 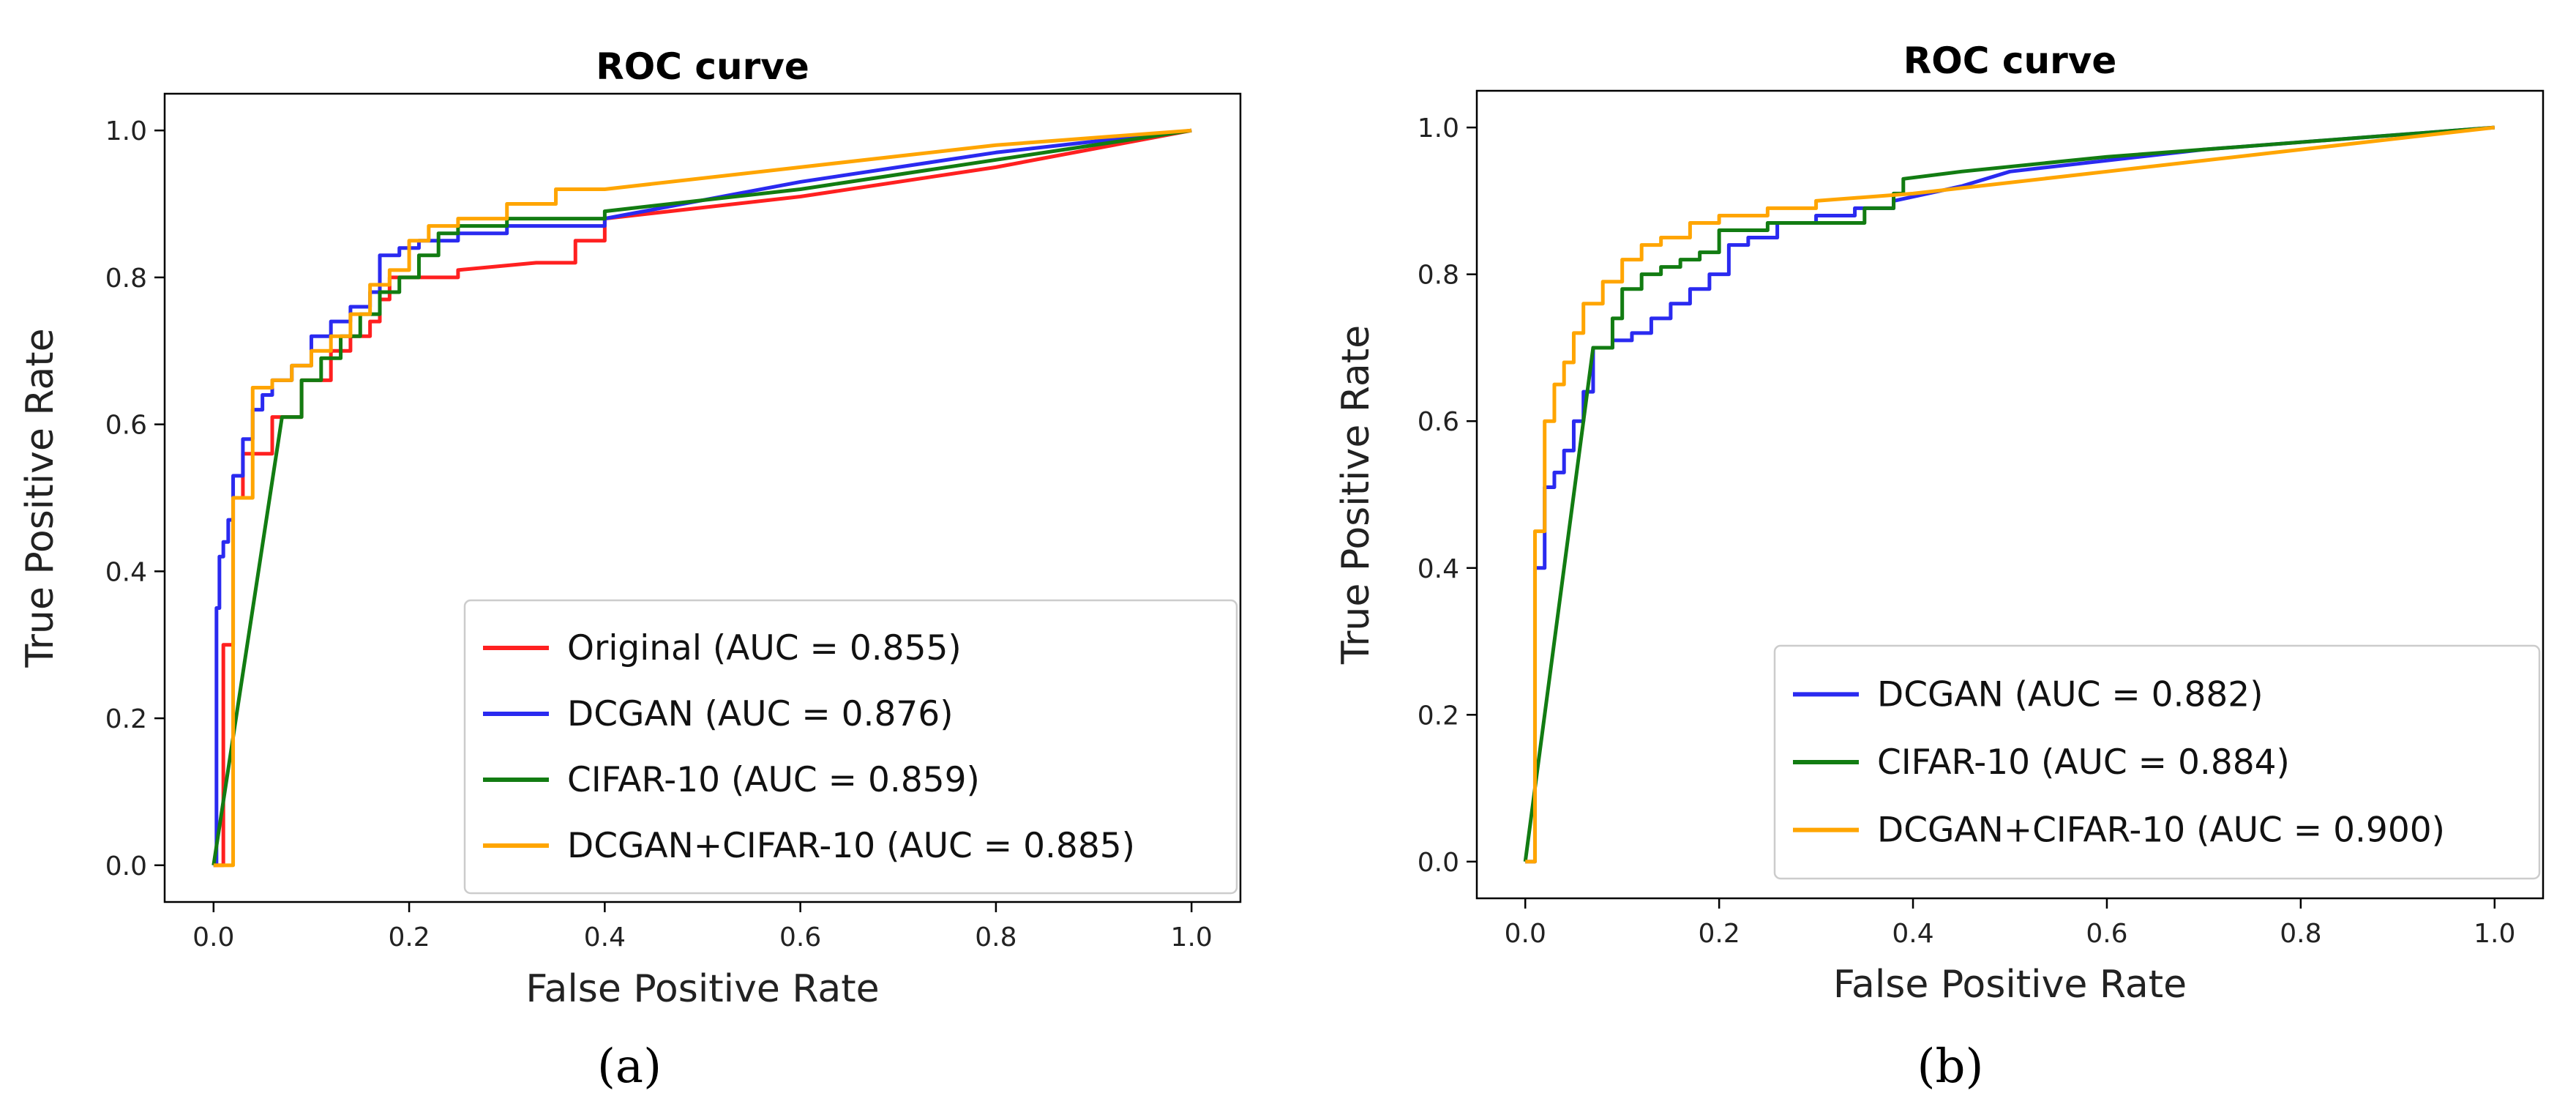 What do you see at coordinates (760, 714) in the screenshot?
I see `legend-entry-2: DCGAN (AUC = 0.876)` at bounding box center [760, 714].